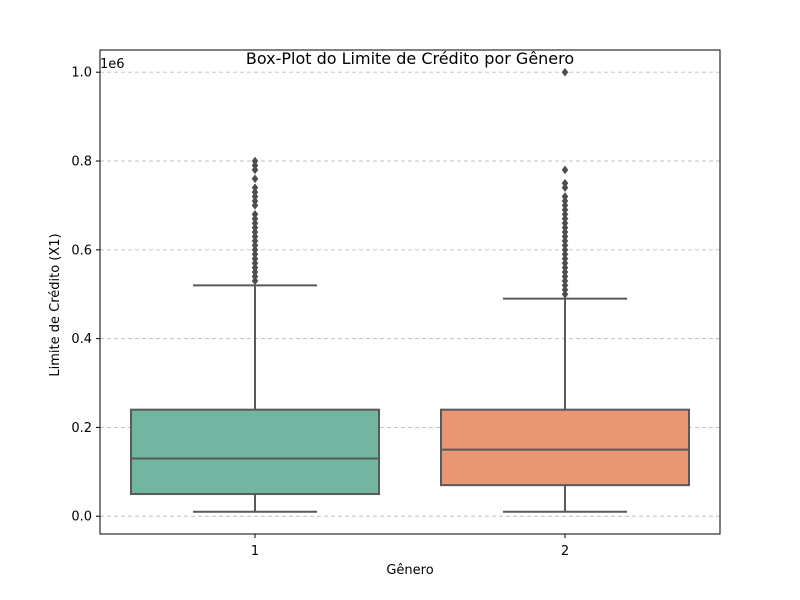 This screenshot has height=600, width=800. I want to click on x-tick-label: 1, so click(255, 551).